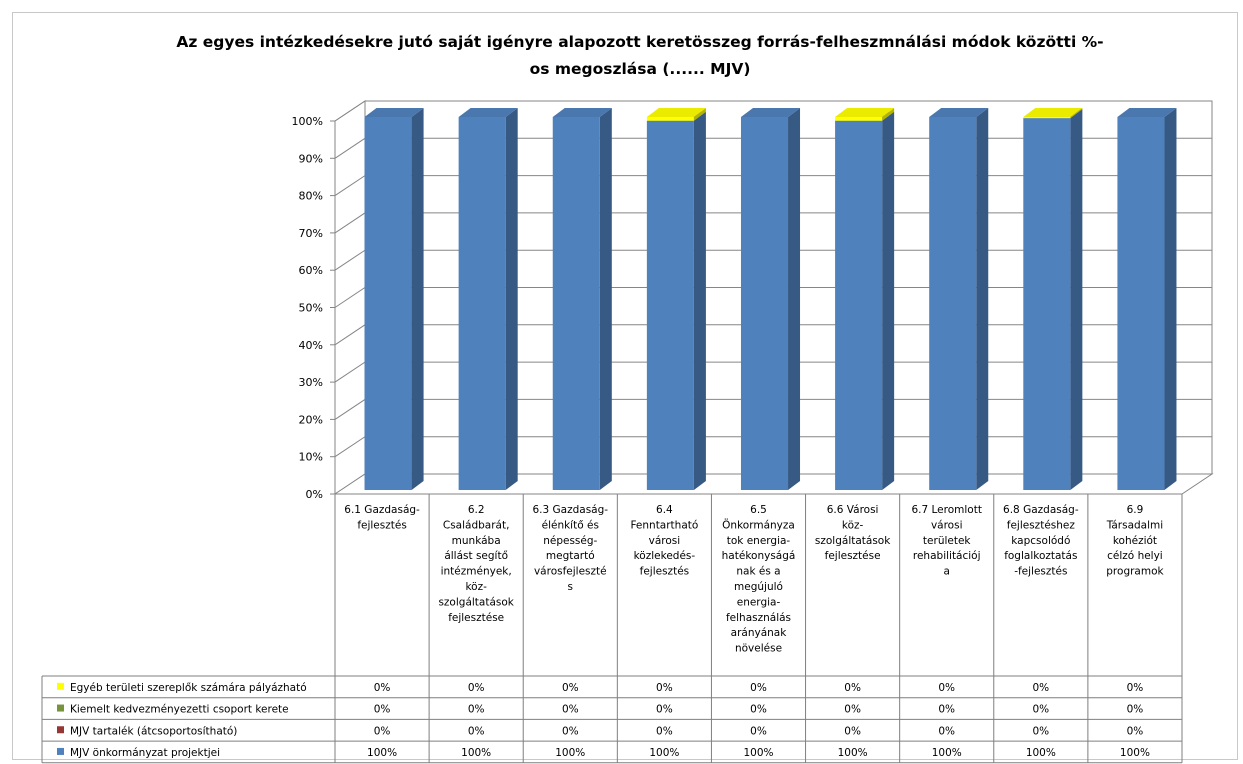 The image size is (1243, 764). What do you see at coordinates (758, 649) in the screenshot?
I see `category-label: növelése` at bounding box center [758, 649].